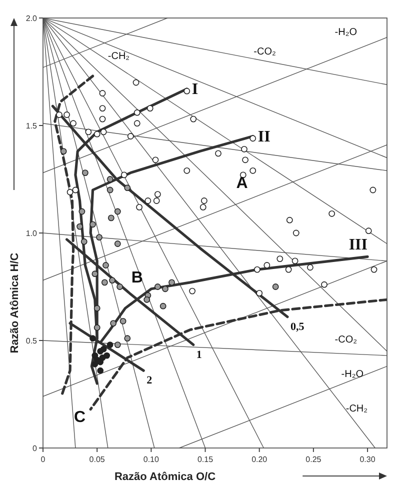  What do you see at coordinates (35, 448) in the screenshot?
I see `y-tick-label: 0` at bounding box center [35, 448].